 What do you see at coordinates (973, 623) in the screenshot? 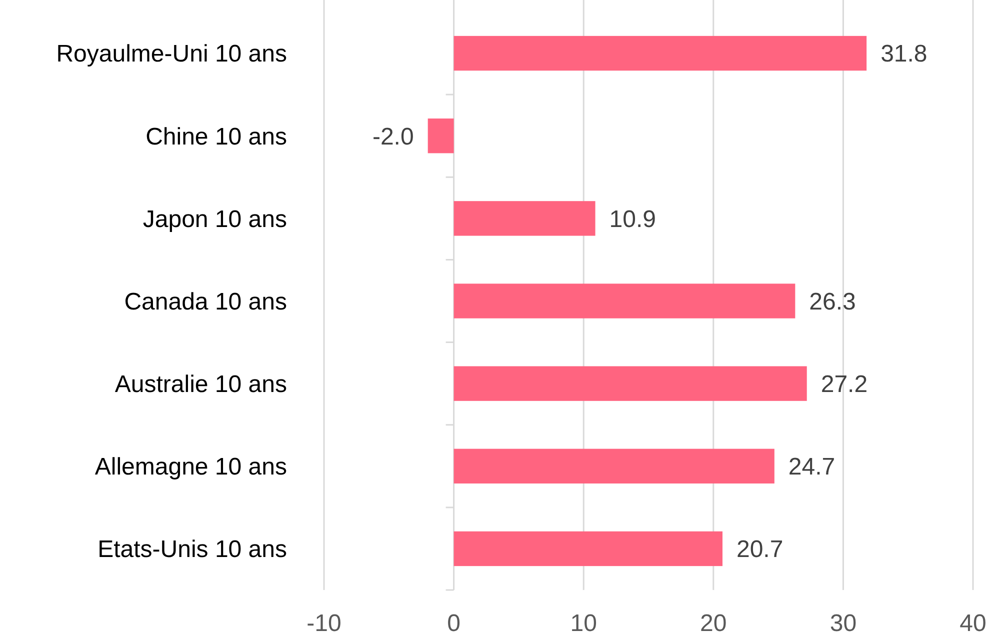
I see `x-tick-label: 40` at bounding box center [973, 623].